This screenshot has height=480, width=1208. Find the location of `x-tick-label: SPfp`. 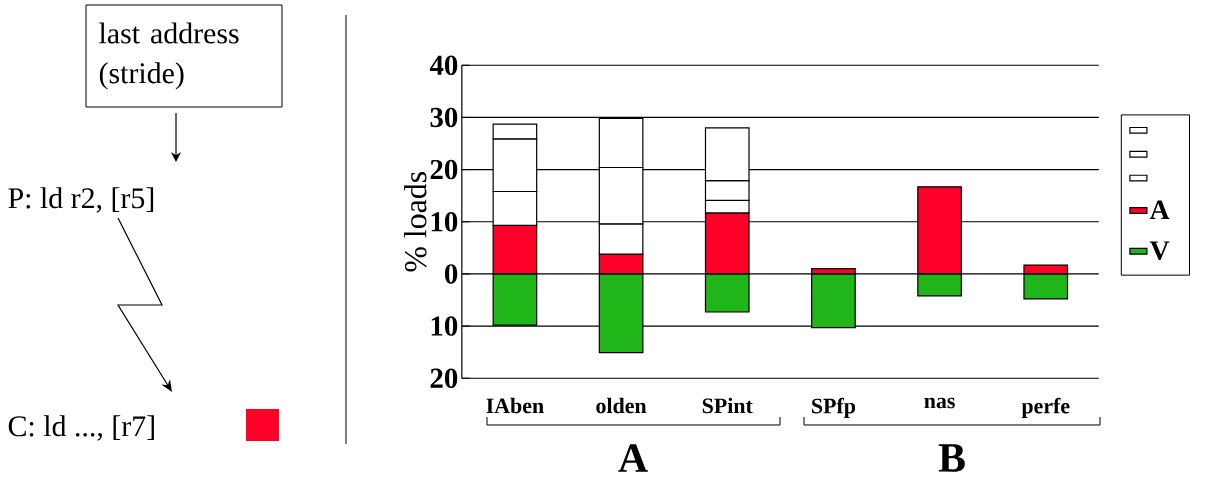

x-tick-label: SPfp is located at coordinates (834, 407).